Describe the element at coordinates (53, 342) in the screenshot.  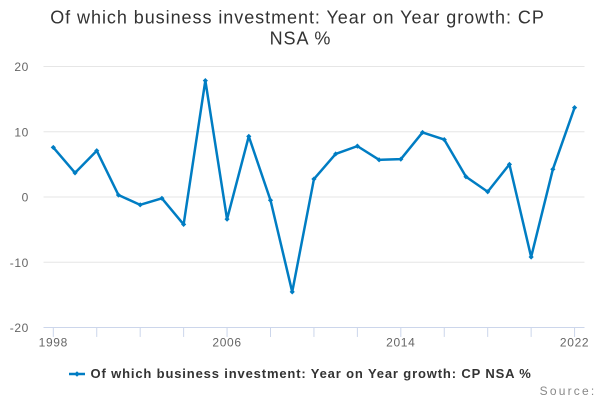
I see `svg-text: 1998` at that location.